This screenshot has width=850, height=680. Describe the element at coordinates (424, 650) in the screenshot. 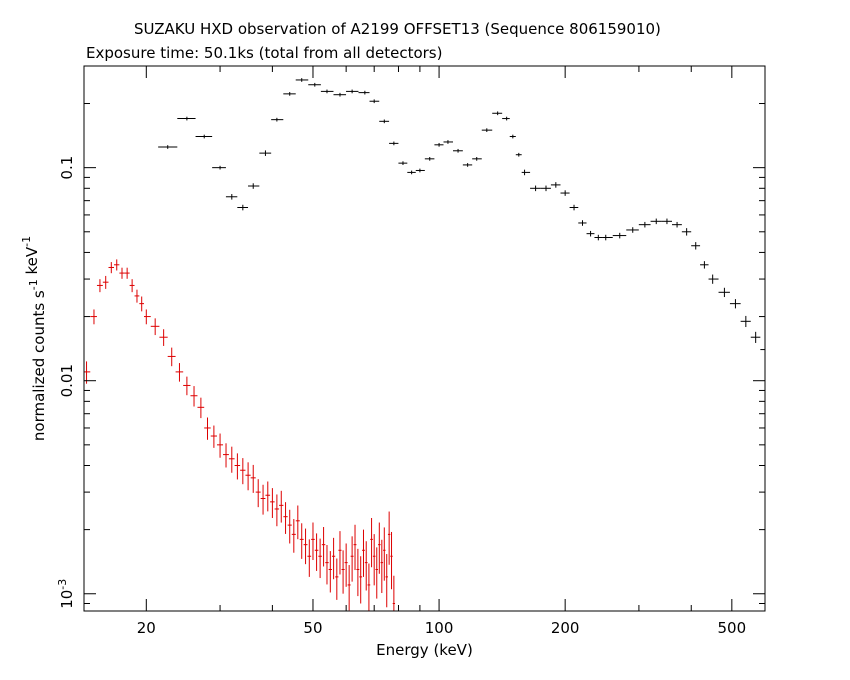

I see `x-axis-label: Energy (keV)` at that location.